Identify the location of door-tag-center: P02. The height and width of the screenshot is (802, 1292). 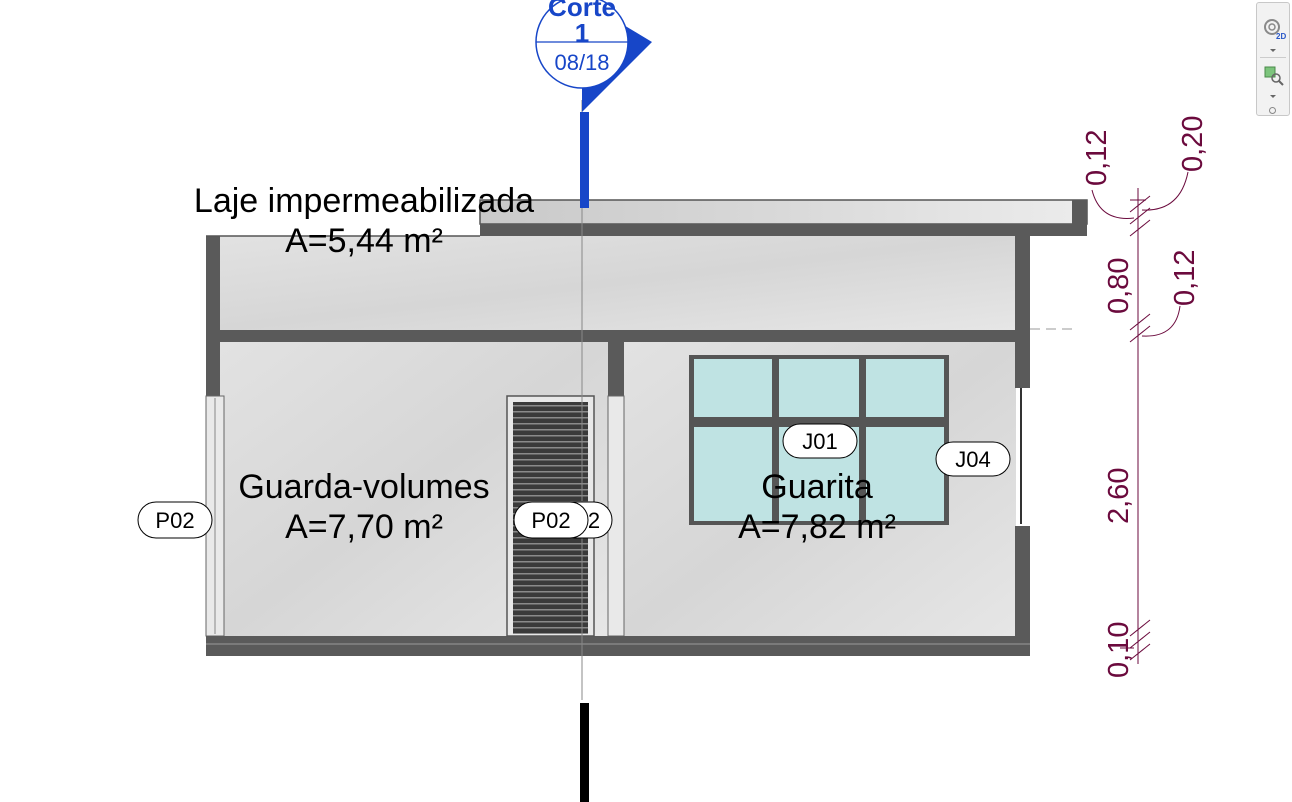
(551, 520).